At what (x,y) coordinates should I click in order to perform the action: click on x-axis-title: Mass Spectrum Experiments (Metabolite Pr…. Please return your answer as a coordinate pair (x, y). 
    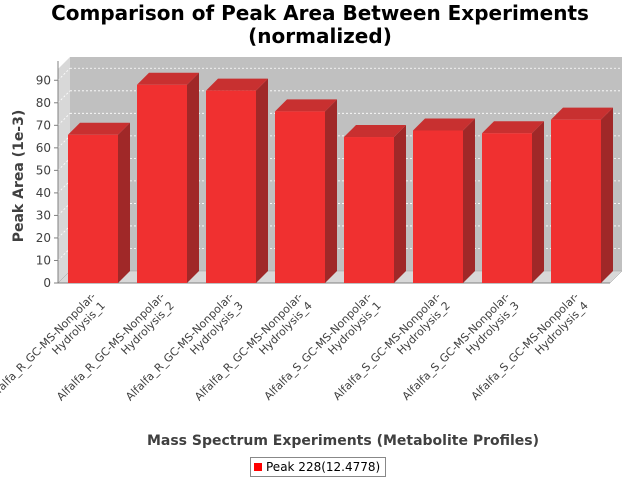
    Looking at the image, I should click on (343, 441).